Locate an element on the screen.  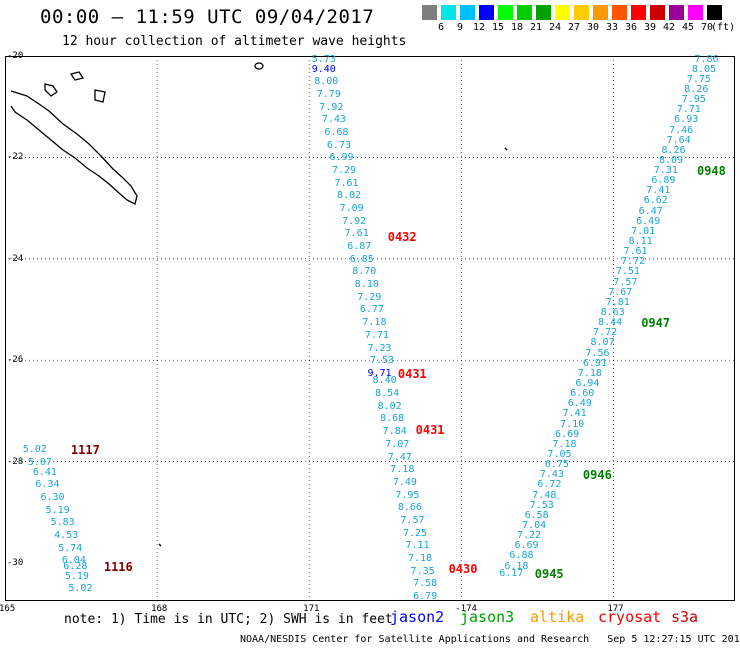
wave-height-label: 6.99 is located at coordinates (341, 158).